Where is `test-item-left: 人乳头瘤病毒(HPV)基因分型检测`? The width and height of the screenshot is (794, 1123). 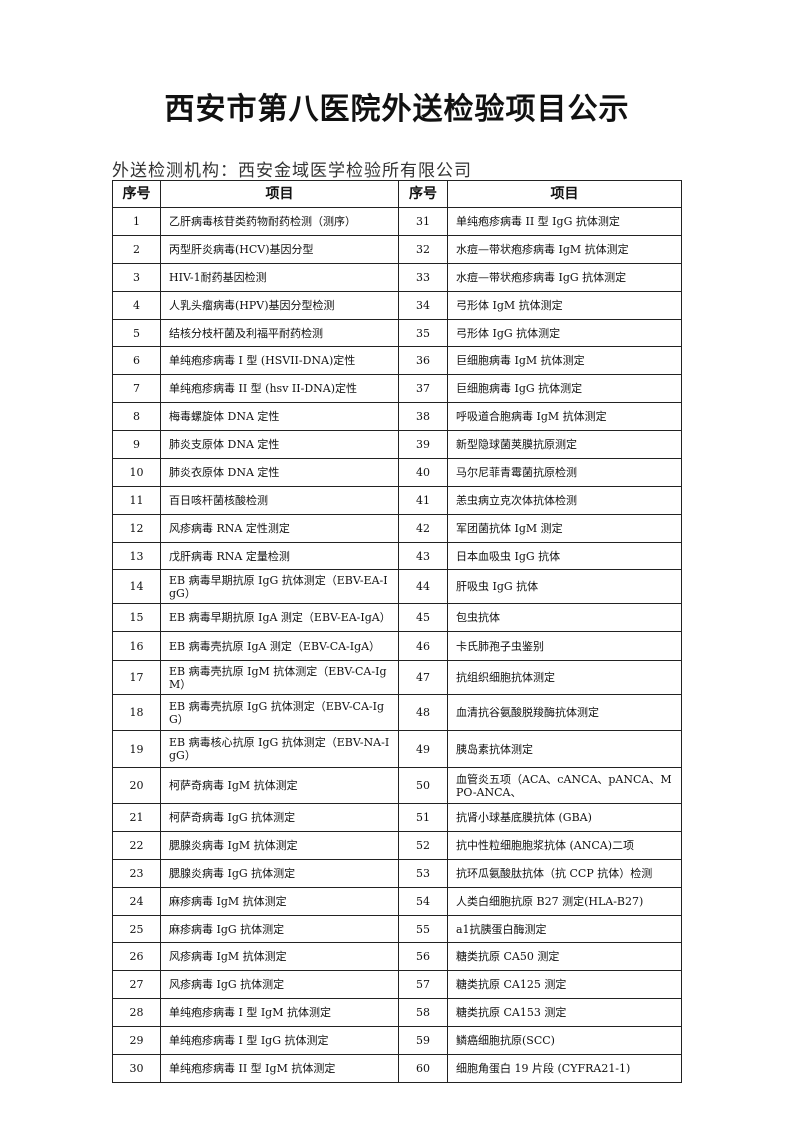 test-item-left: 人乳头瘤病毒(HPV)基因分型检测 is located at coordinates (279, 305).